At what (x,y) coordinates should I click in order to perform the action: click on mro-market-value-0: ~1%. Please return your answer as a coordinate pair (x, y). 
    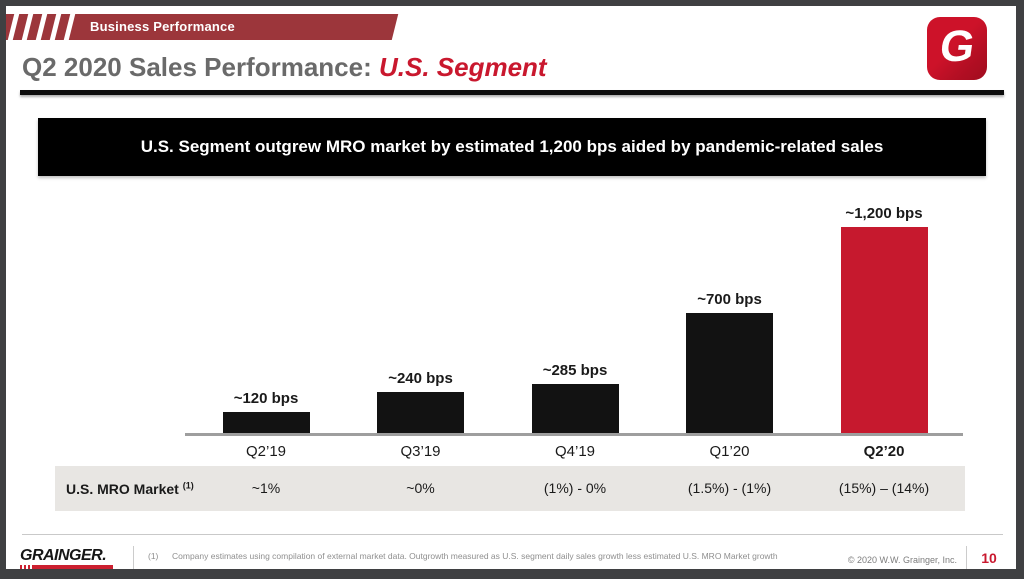
    Looking at the image, I should click on (266, 488).